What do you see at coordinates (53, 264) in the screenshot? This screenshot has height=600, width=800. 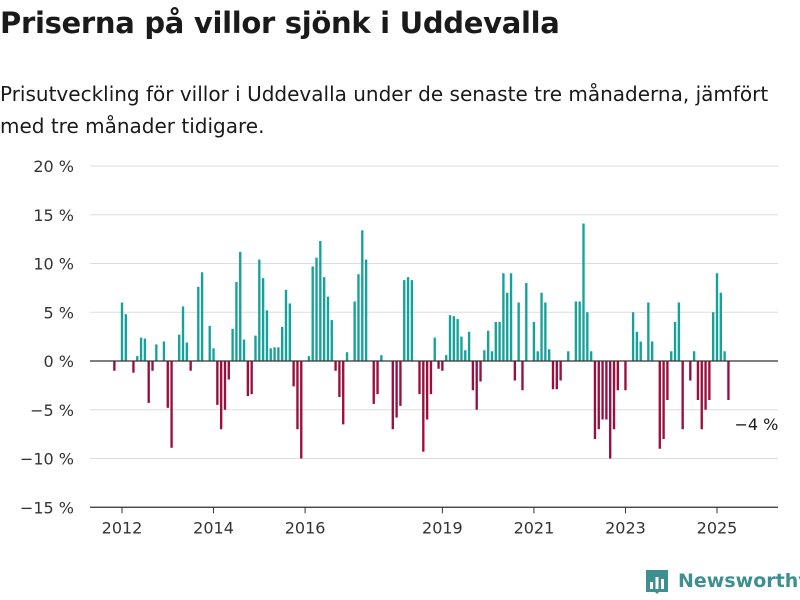 I see `y-tick-label: 10 %` at bounding box center [53, 264].